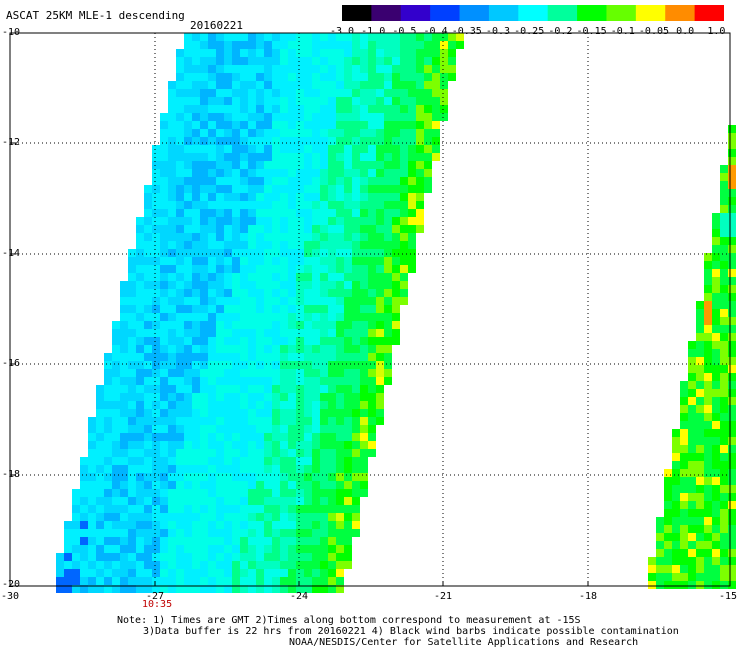 This screenshot has width=740, height=650. Describe the element at coordinates (622, 31) in the screenshot. I see `colorbar-tick: -0.1` at that location.